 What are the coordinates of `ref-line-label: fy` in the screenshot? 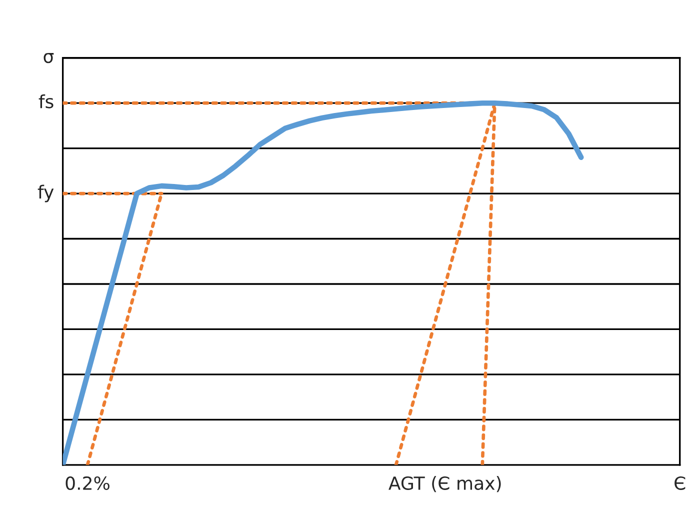 It's located at (46, 193).